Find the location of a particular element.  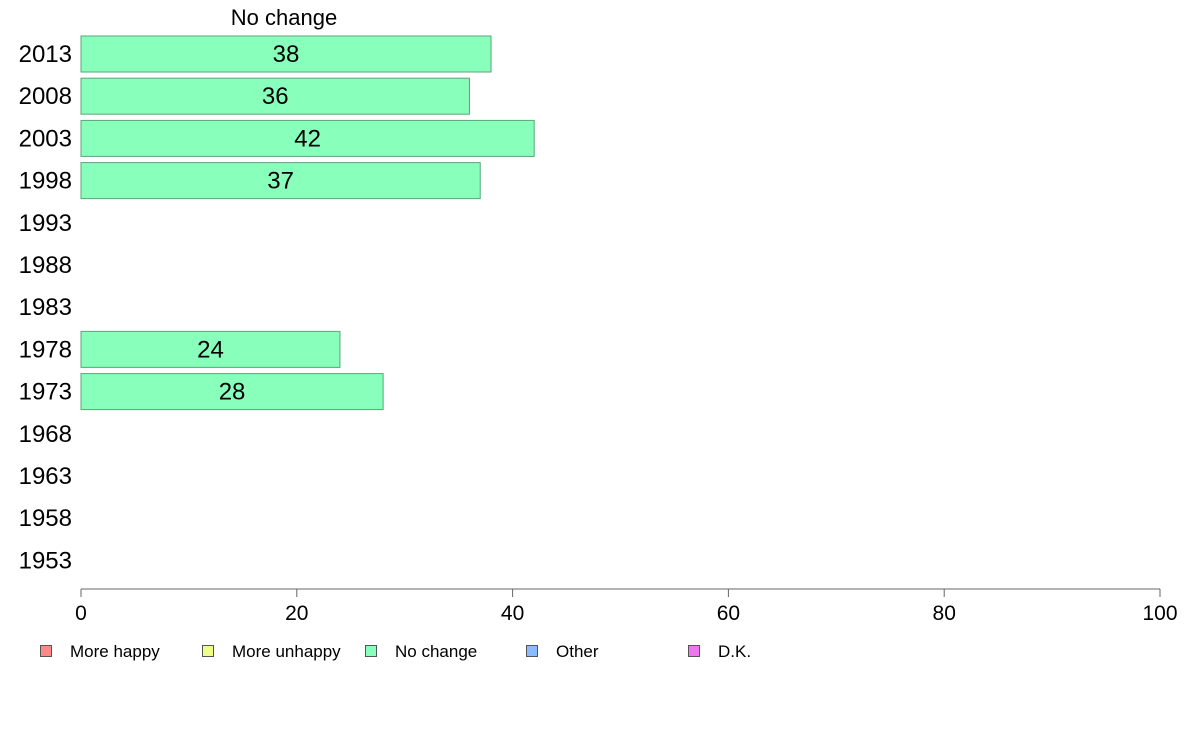

legend-label: More unhappy is located at coordinates (286, 651).